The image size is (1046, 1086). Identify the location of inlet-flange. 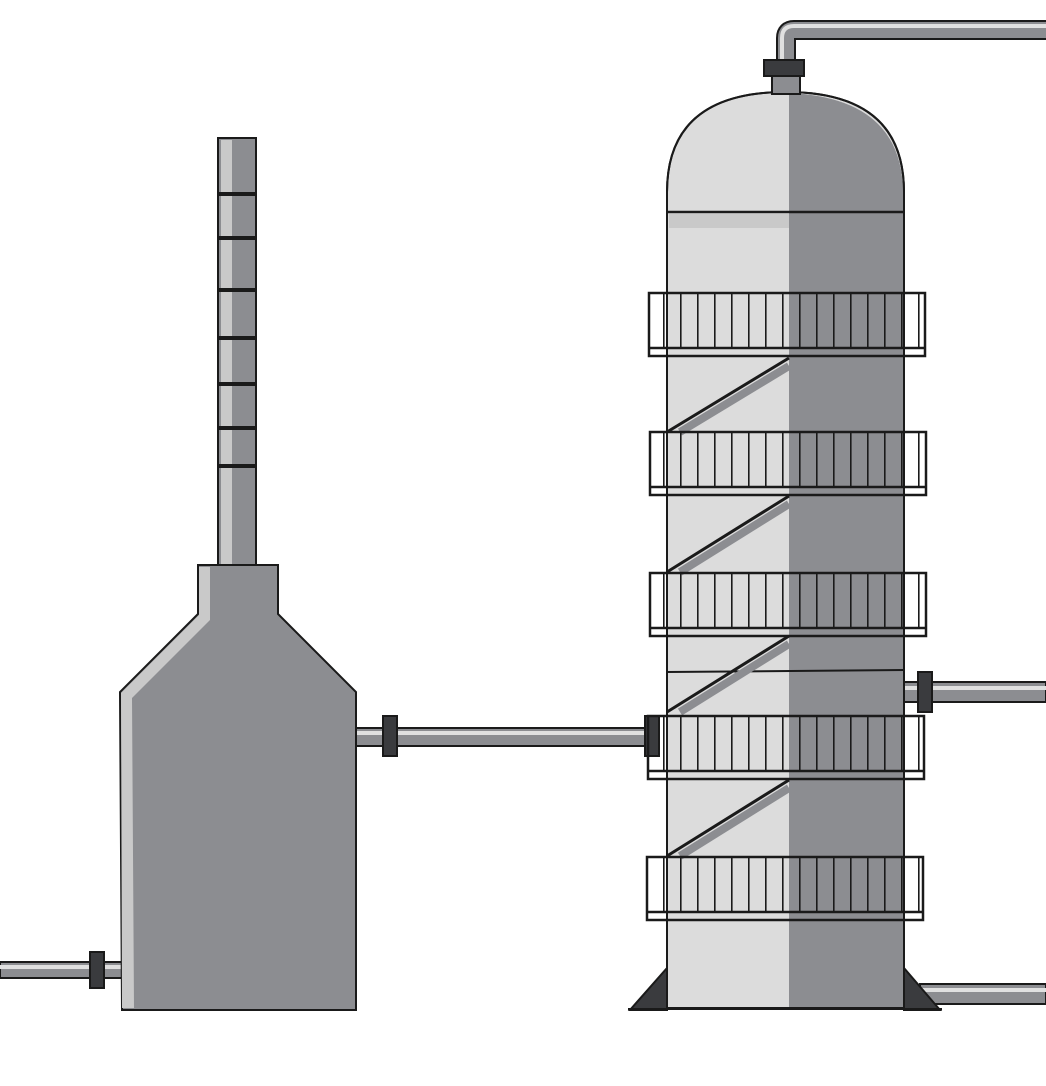
(97, 970).